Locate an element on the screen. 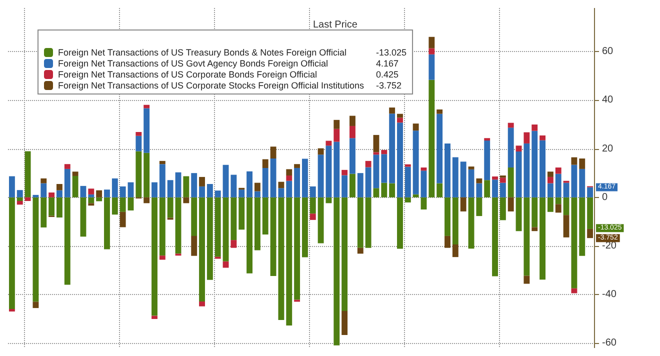 Image resolution: width=660 pixels, height=356 pixels. annotation: 0.425 is located at coordinates (387, 75).